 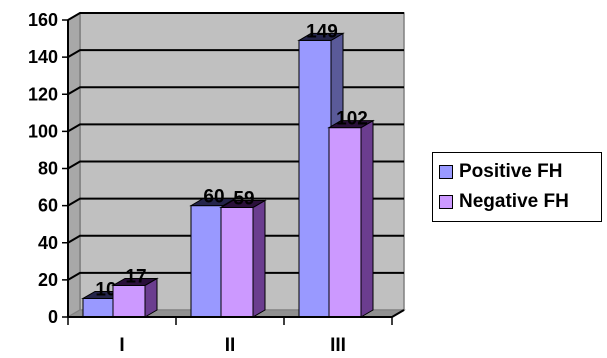 I want to click on y-tick-label: 0, so click(x=53, y=317).